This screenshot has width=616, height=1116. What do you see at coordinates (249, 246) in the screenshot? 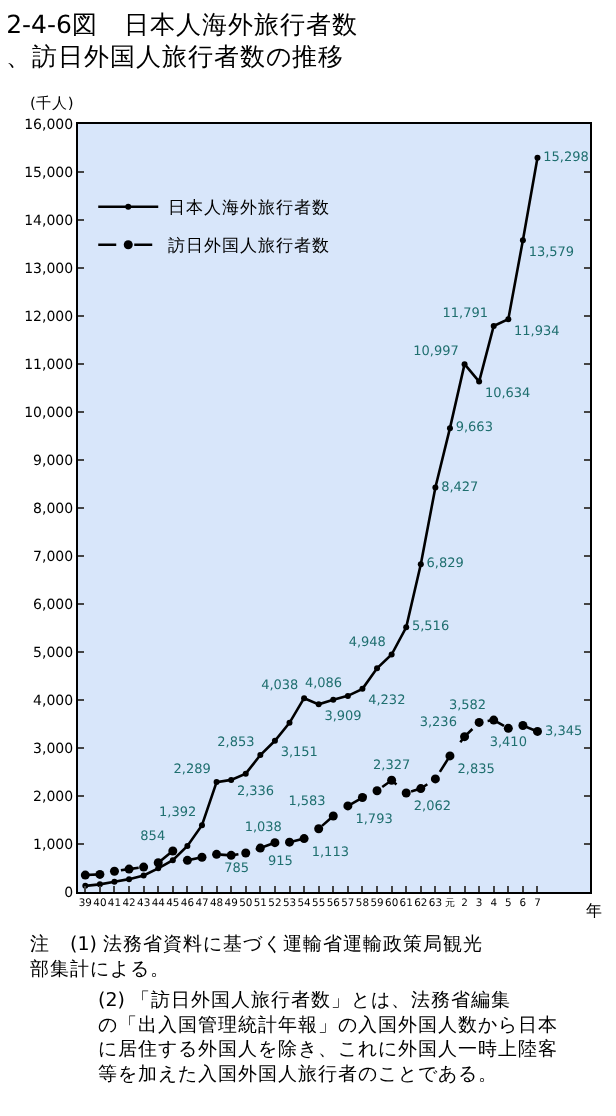
I see `legend-label: 訪日外国人旅行者数` at bounding box center [249, 246].